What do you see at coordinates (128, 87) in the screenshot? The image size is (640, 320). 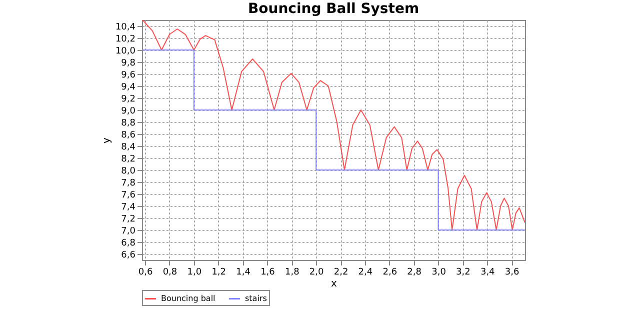 I see `y-tick-label: 9,4` at bounding box center [128, 87].